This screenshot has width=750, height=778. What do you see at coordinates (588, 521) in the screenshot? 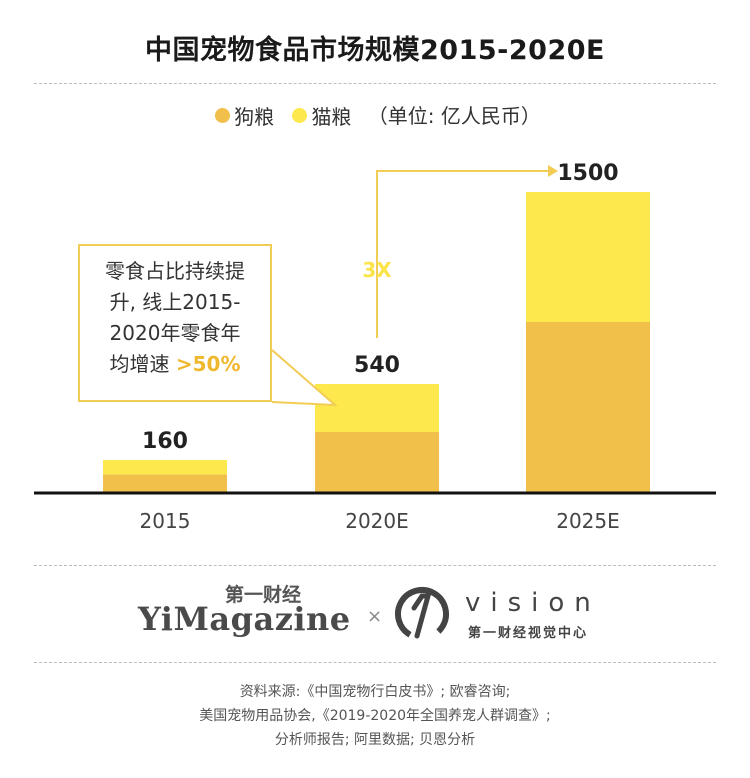
I see `x-tick-2025e: 2025E` at bounding box center [588, 521].